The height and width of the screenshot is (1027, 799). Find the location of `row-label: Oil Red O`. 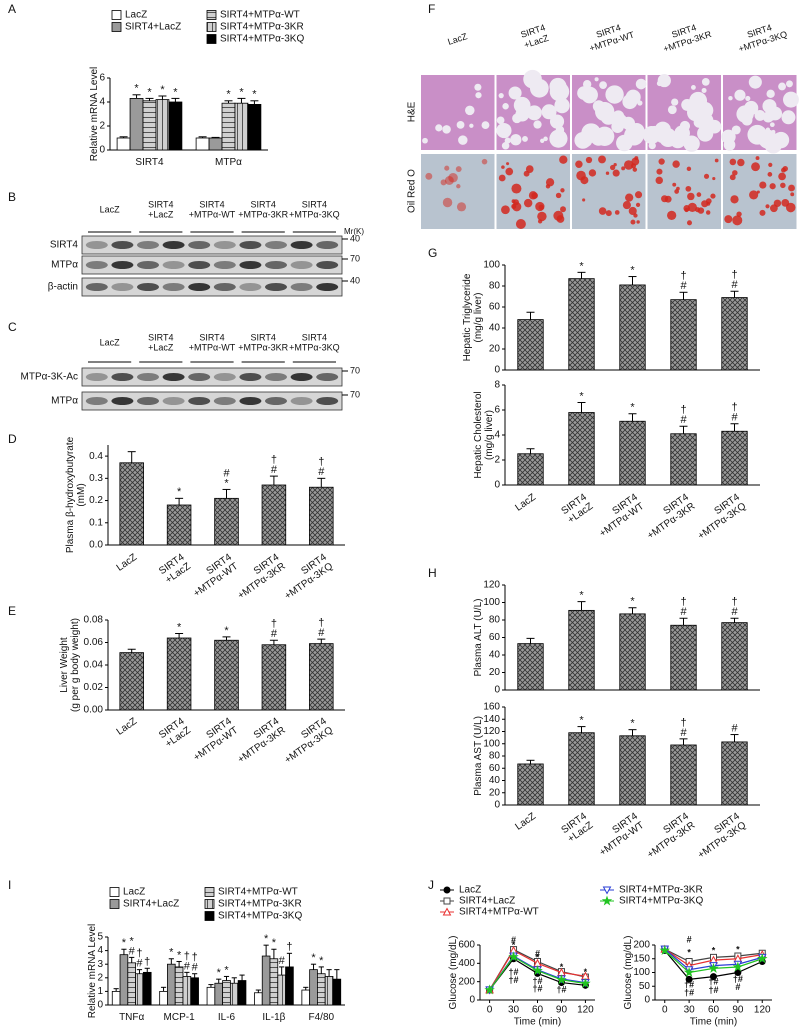

row-label: Oil Red O is located at coordinates (412, 191).